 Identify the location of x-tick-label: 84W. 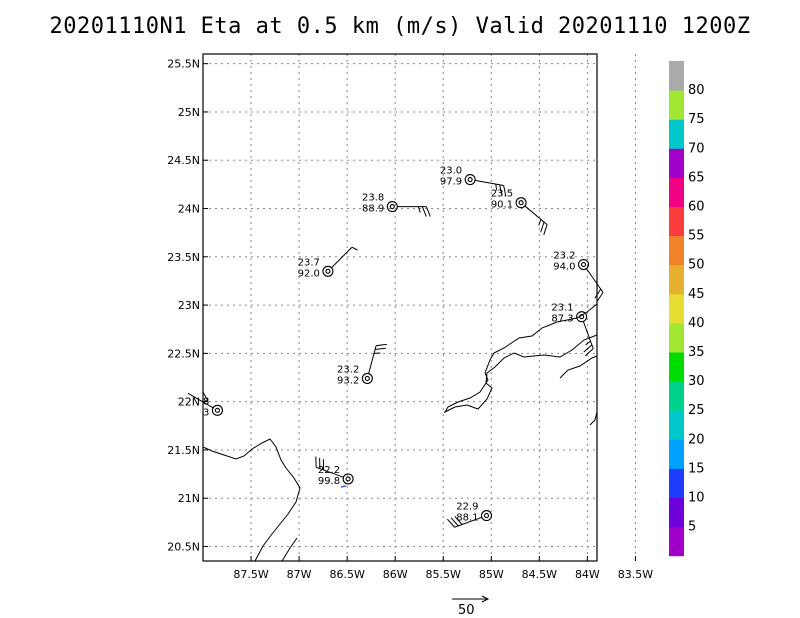
(587, 574).